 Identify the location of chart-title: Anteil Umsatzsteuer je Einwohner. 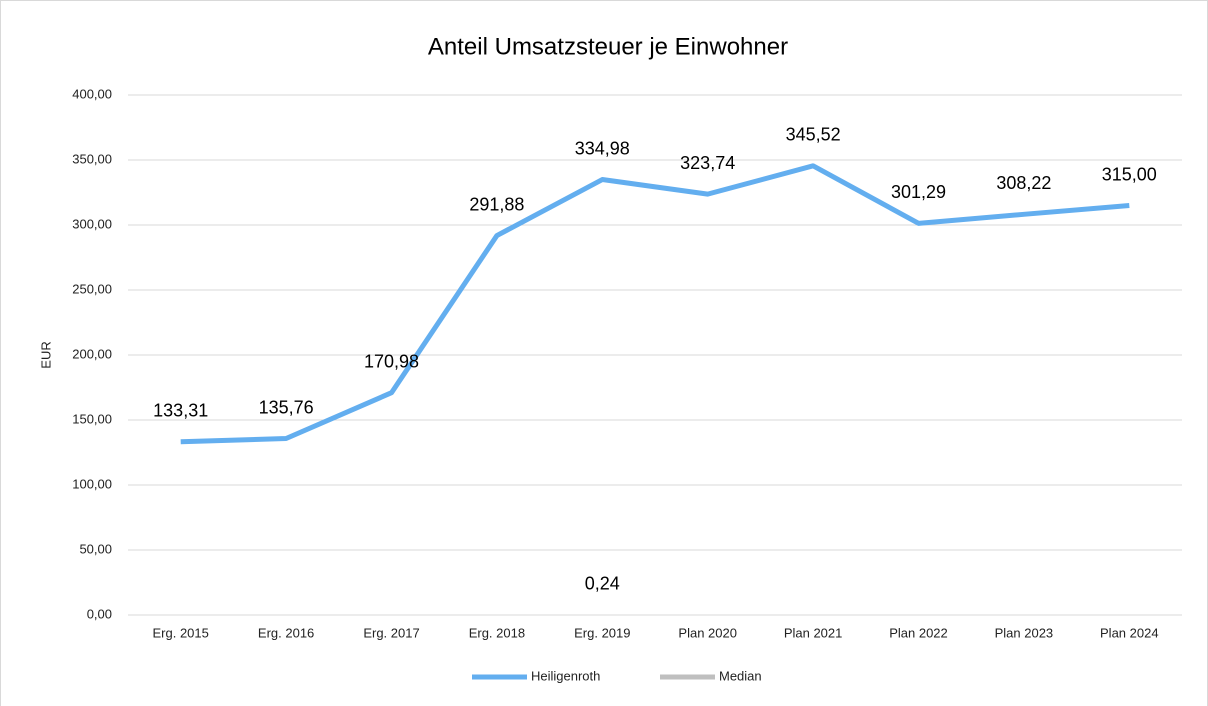
(608, 46).